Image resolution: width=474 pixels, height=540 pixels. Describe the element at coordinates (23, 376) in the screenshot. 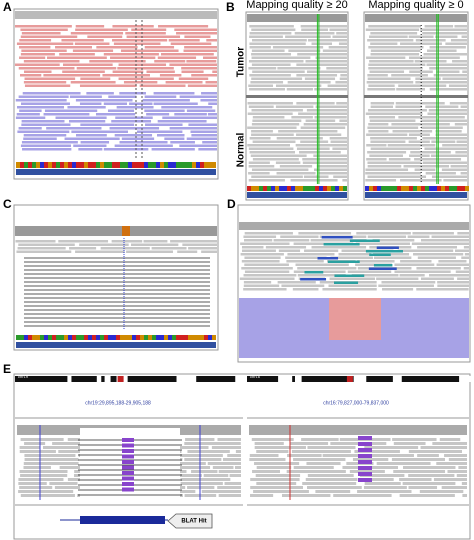

I see `chromosome: chr19` at that location.